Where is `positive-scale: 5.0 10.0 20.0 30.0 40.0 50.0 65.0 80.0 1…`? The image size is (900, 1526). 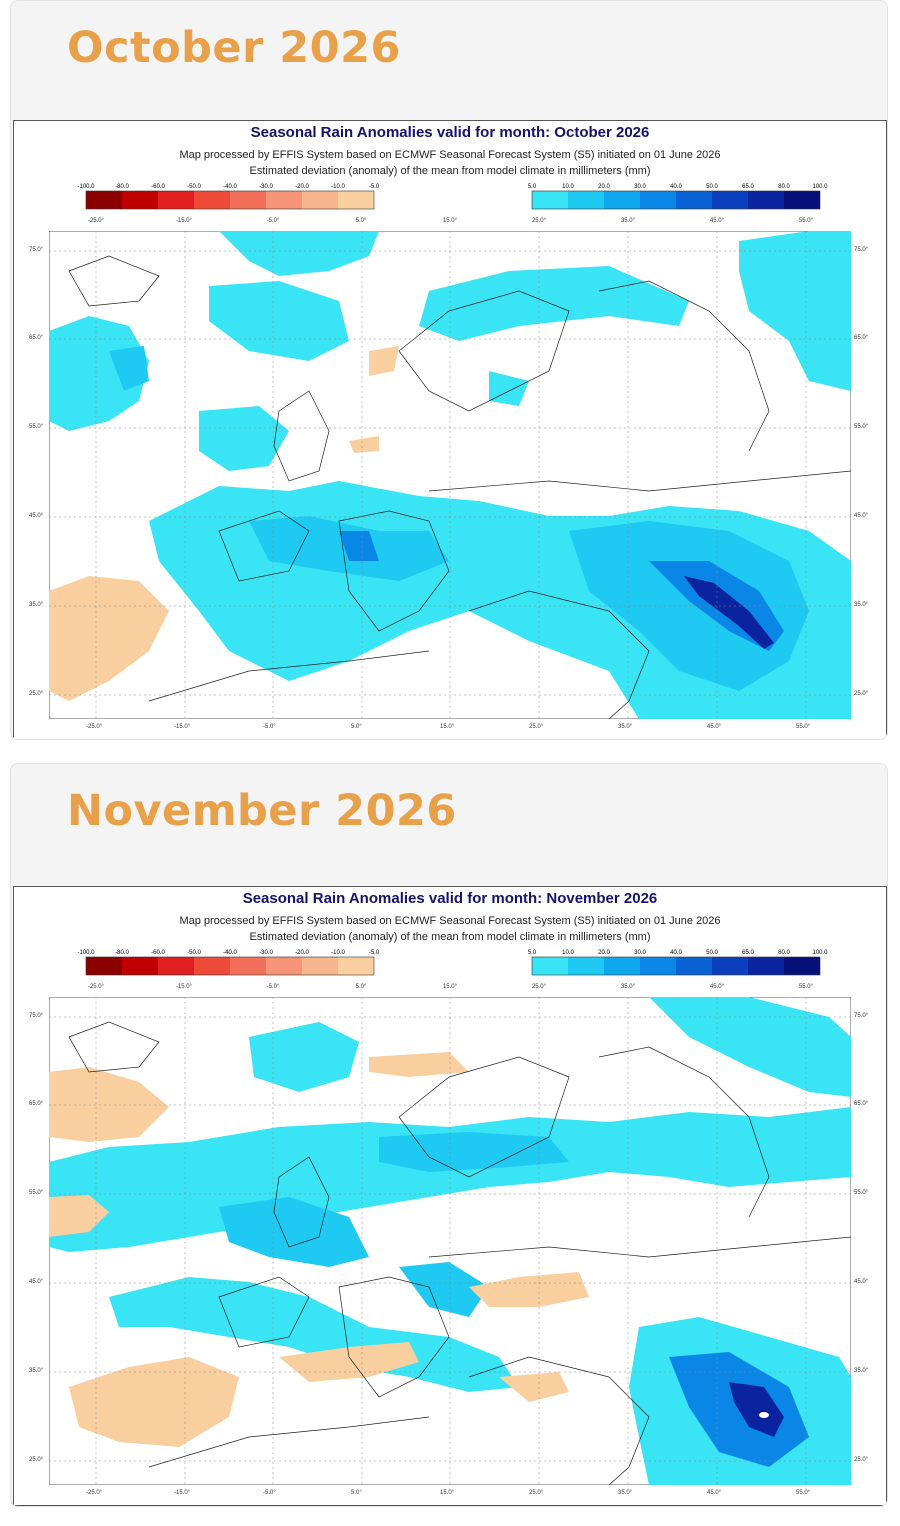 positive-scale: 5.0 10.0 20.0 30.0 40.0 50.0 65.0 80.0 1… is located at coordinates (678, 963).